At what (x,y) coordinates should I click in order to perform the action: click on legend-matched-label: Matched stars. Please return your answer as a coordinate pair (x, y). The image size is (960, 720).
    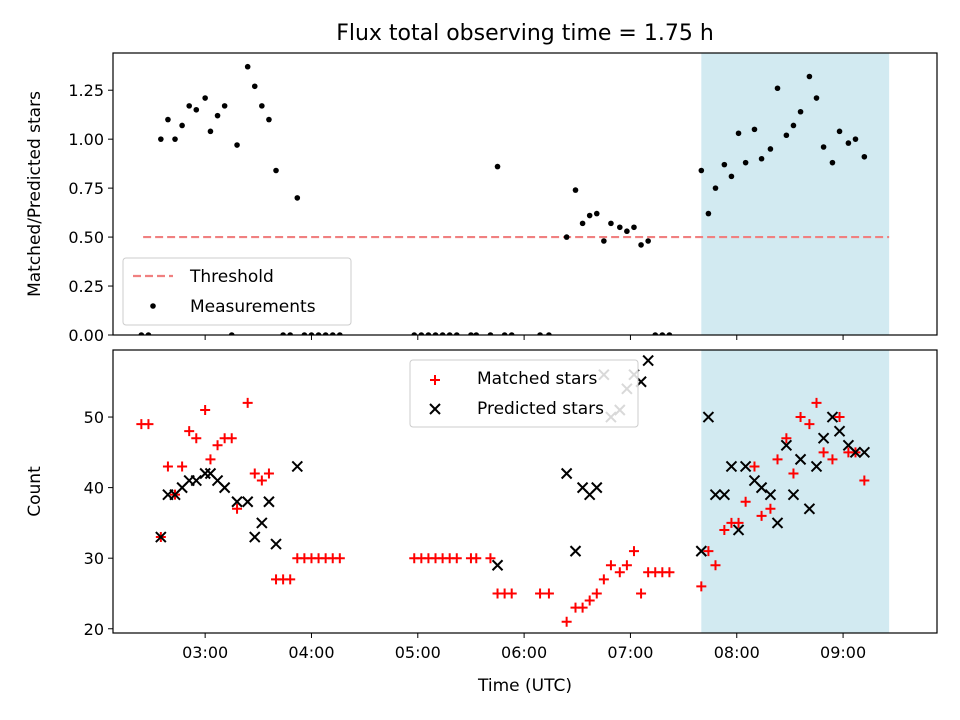
    Looking at the image, I should click on (537, 379).